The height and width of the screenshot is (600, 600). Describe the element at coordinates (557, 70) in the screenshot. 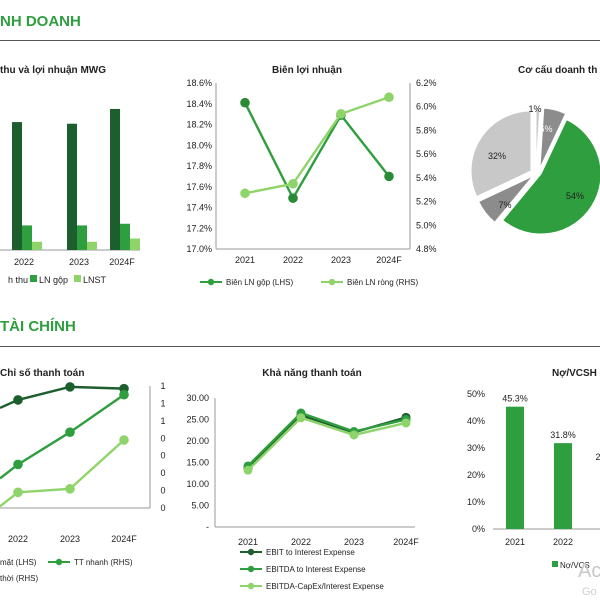

I see `chart-title: Cơ cấu doanh th` at that location.